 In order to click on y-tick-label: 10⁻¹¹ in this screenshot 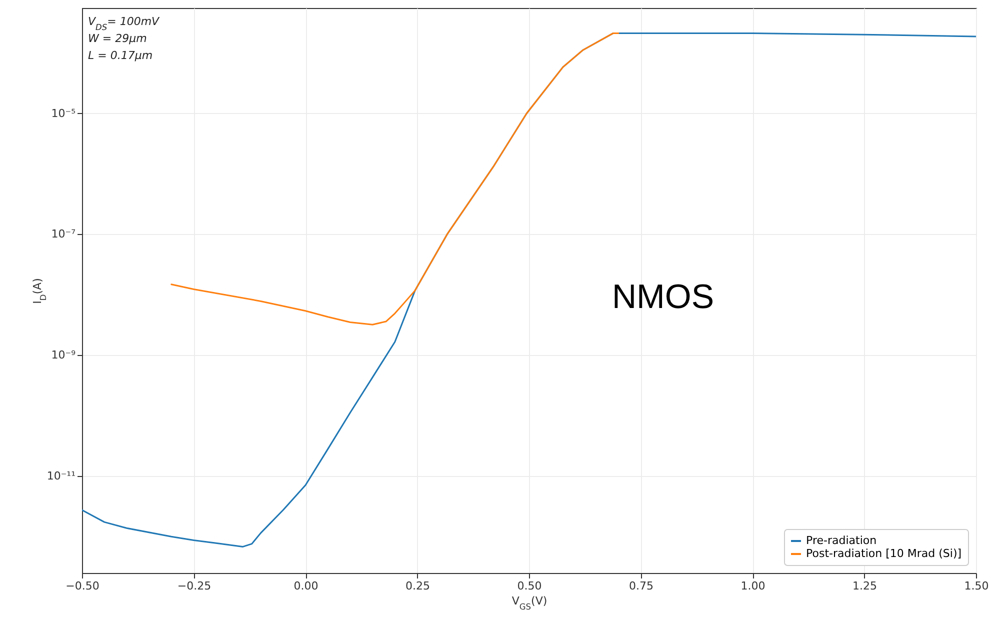, I will do `click(61, 476)`.